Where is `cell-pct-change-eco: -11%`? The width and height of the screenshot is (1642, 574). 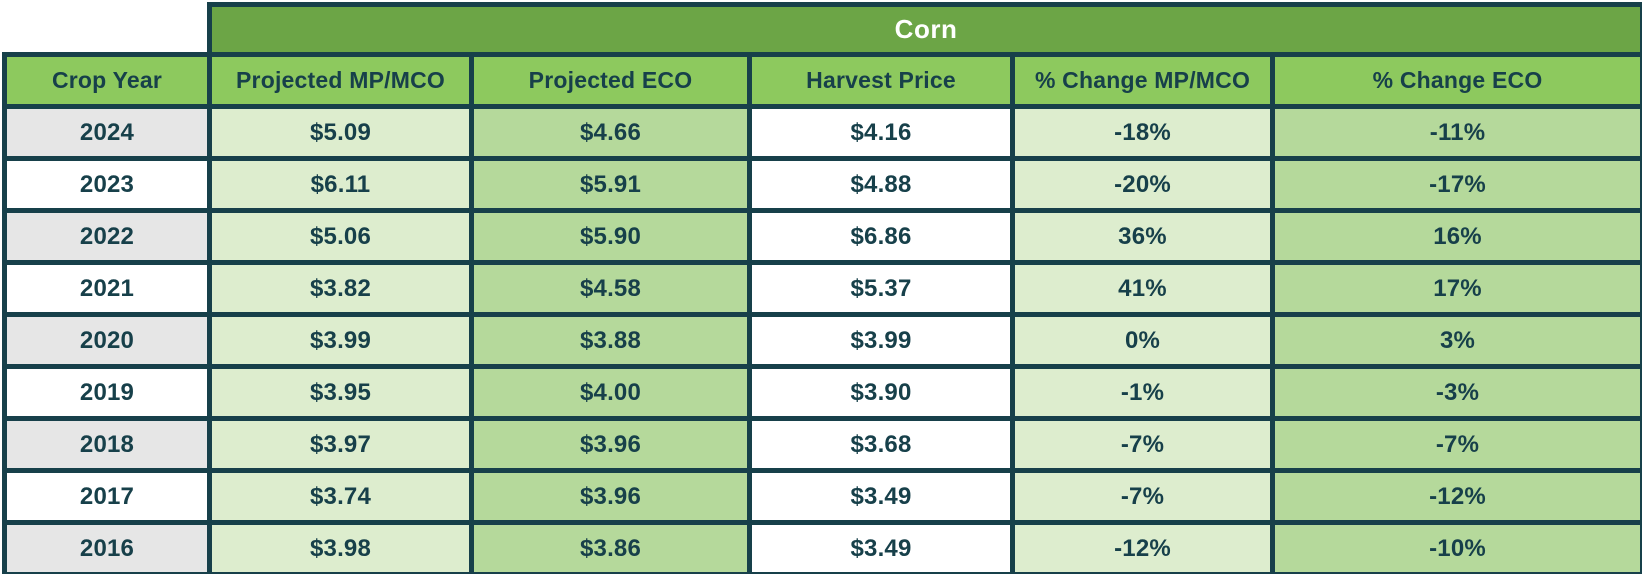
cell-pct-change-eco: -11% is located at coordinates (1455, 132).